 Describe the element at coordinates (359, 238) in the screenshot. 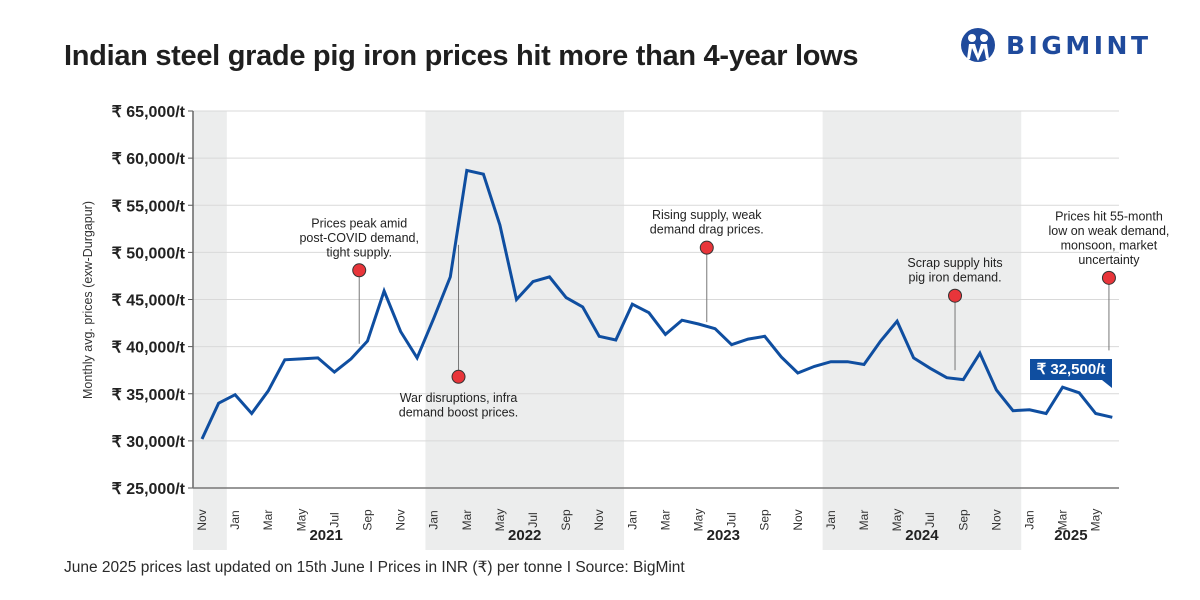

I see `annotation-text: post-COVID demand,` at that location.